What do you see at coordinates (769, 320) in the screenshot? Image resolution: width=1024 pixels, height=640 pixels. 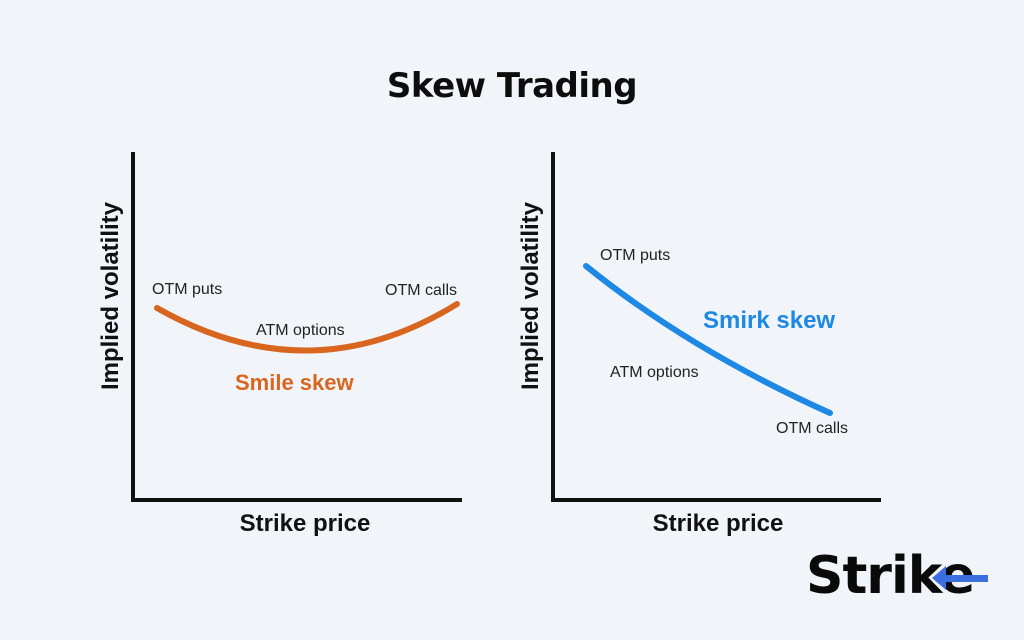 I see `smirk-skew-label: Smirk skew` at bounding box center [769, 320].